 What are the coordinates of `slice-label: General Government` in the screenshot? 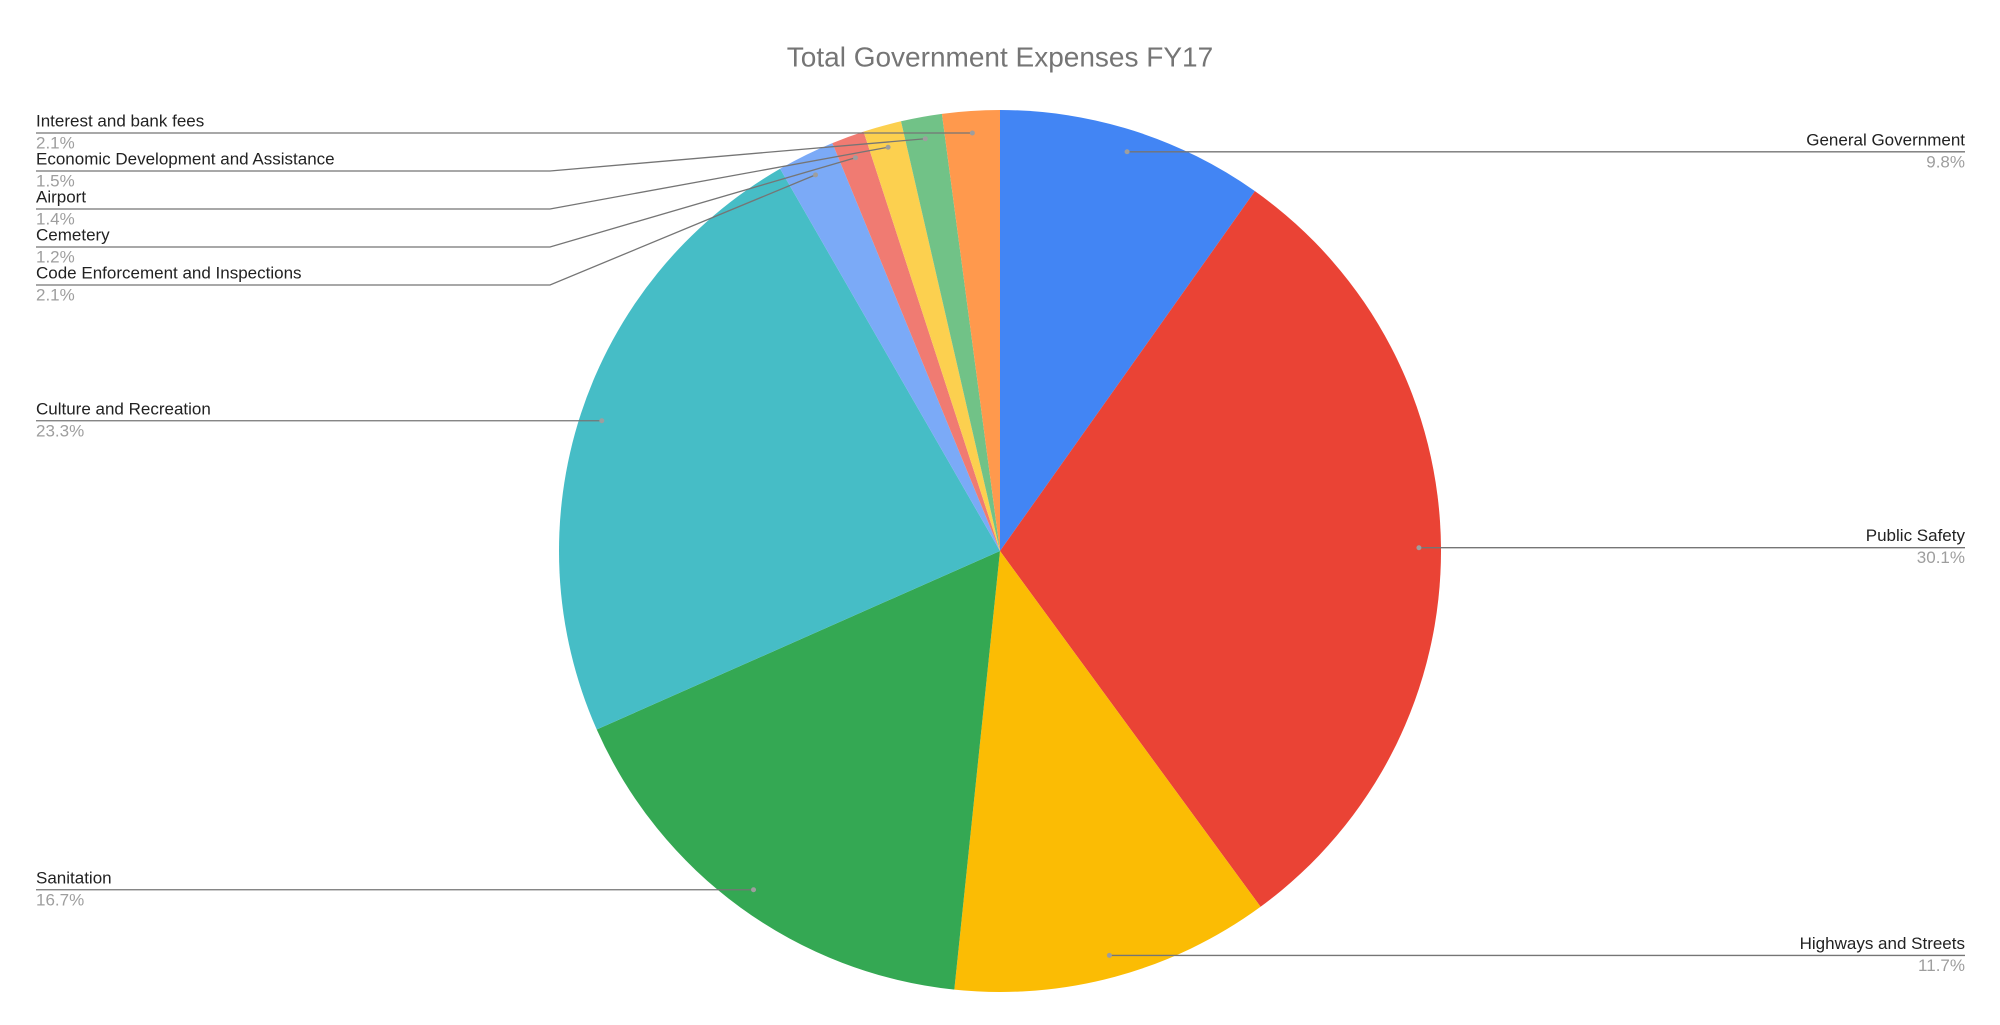 It's located at (1885, 139).